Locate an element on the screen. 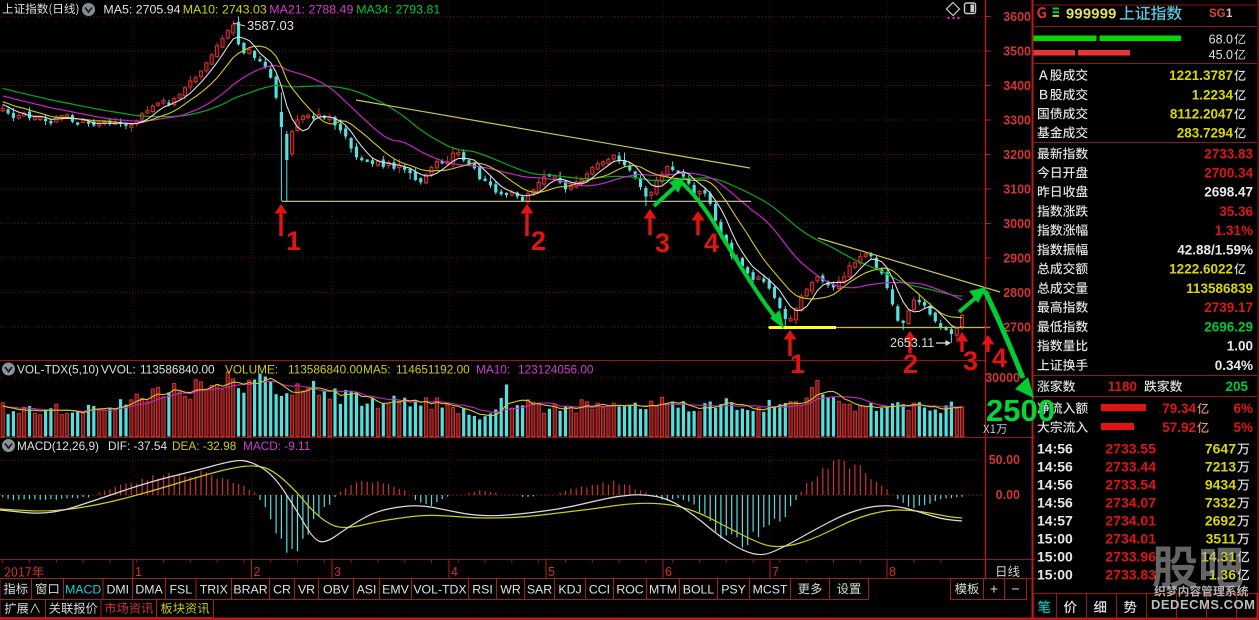  svg-text: DMA is located at coordinates (149, 589).